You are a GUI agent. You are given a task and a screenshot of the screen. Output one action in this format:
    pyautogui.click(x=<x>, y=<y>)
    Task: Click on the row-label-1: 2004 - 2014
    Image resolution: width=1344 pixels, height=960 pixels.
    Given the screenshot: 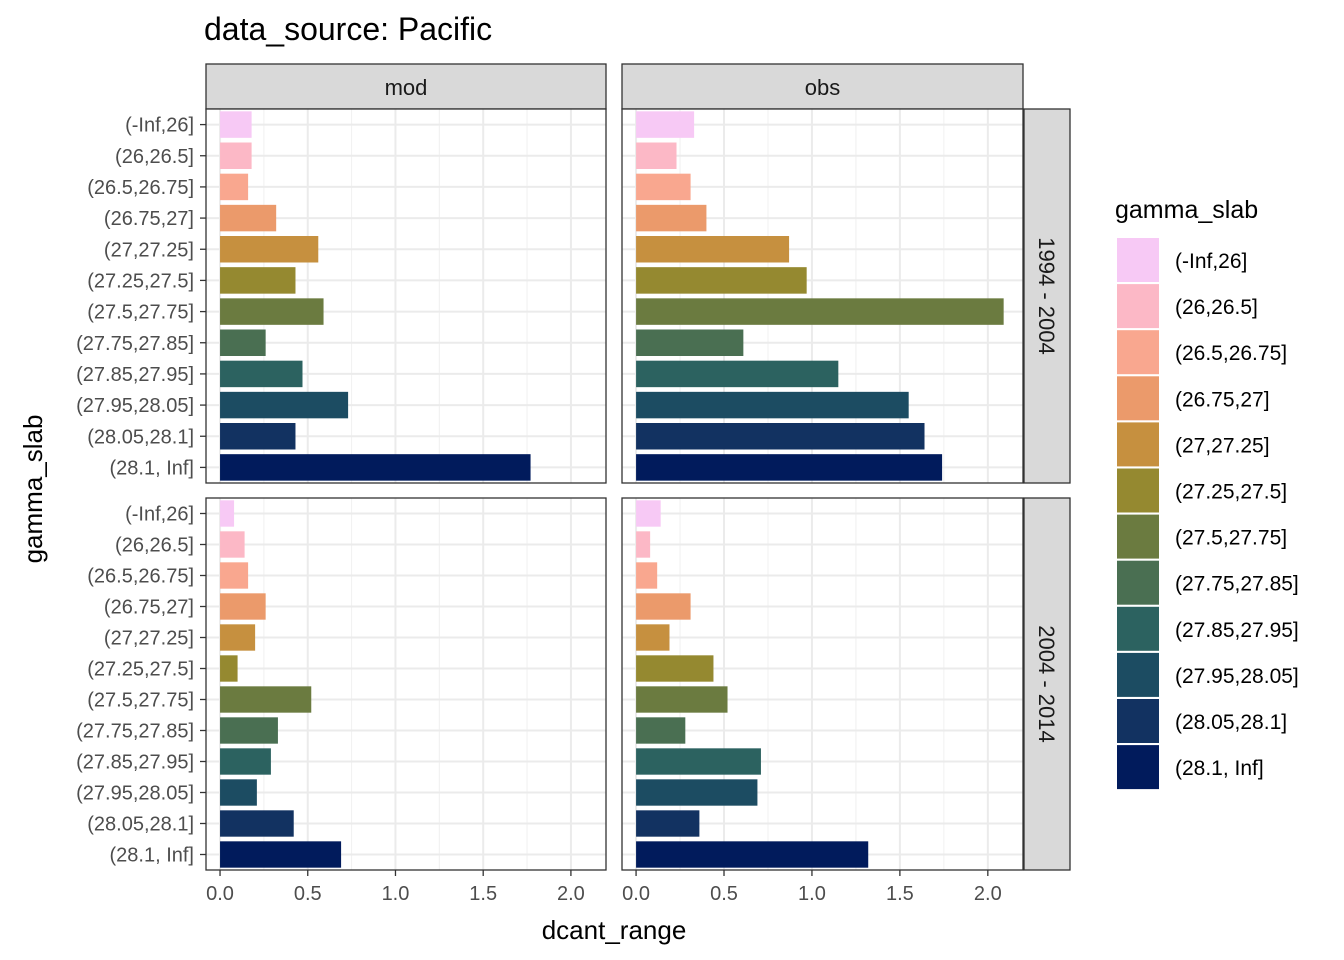 What is the action you would take?
    pyautogui.click(x=1046, y=683)
    